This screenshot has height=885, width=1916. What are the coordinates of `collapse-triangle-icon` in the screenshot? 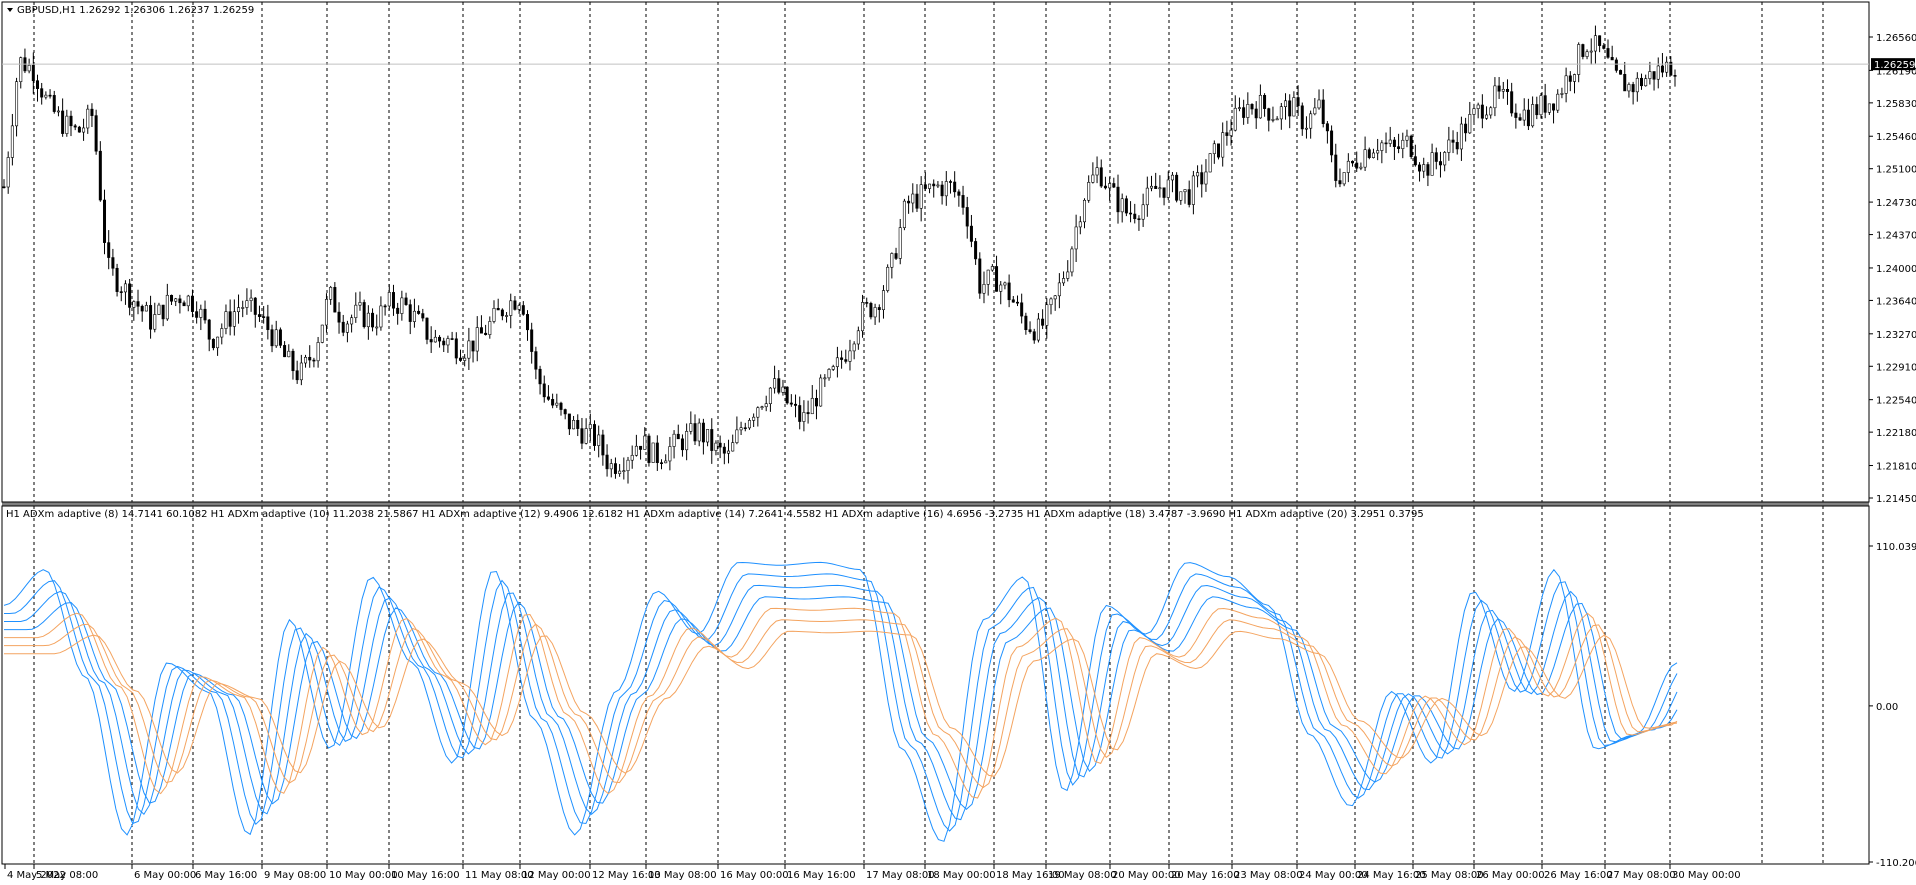 It's located at (10, 10).